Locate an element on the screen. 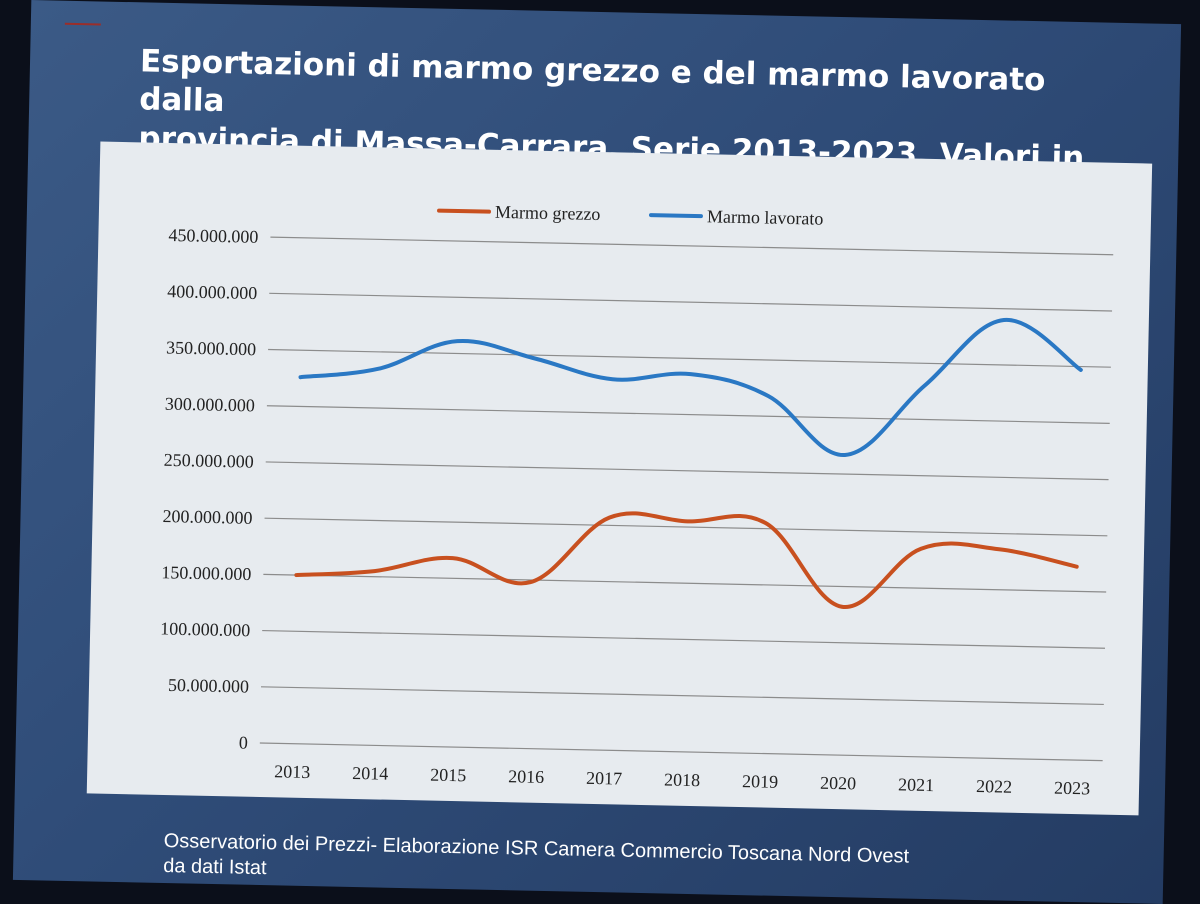 This screenshot has height=904, width=1200. y-tick-label: 350.000.000 is located at coordinates (211, 348).